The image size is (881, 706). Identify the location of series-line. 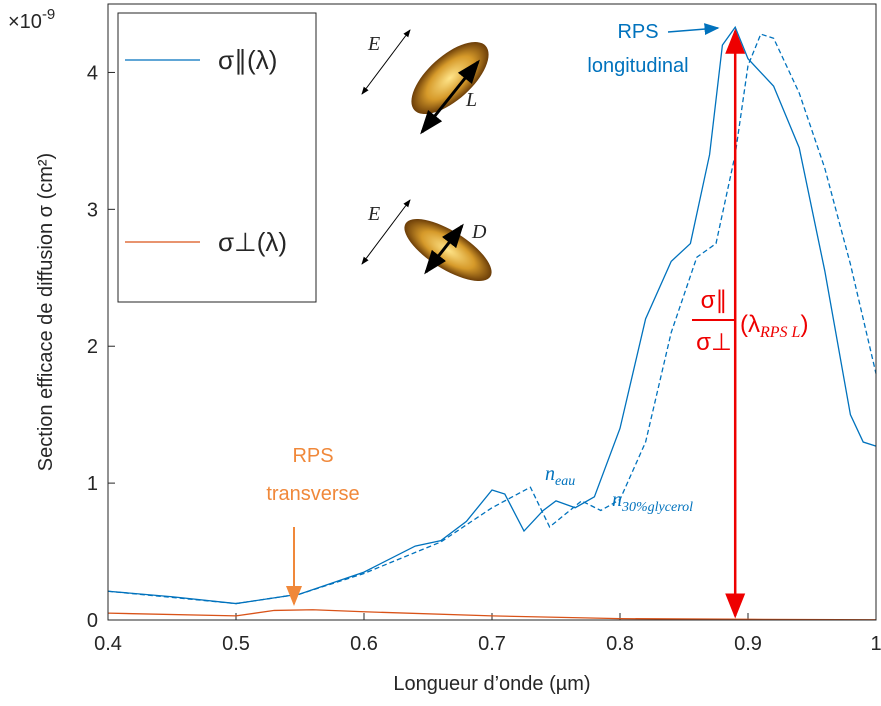
(492, 615).